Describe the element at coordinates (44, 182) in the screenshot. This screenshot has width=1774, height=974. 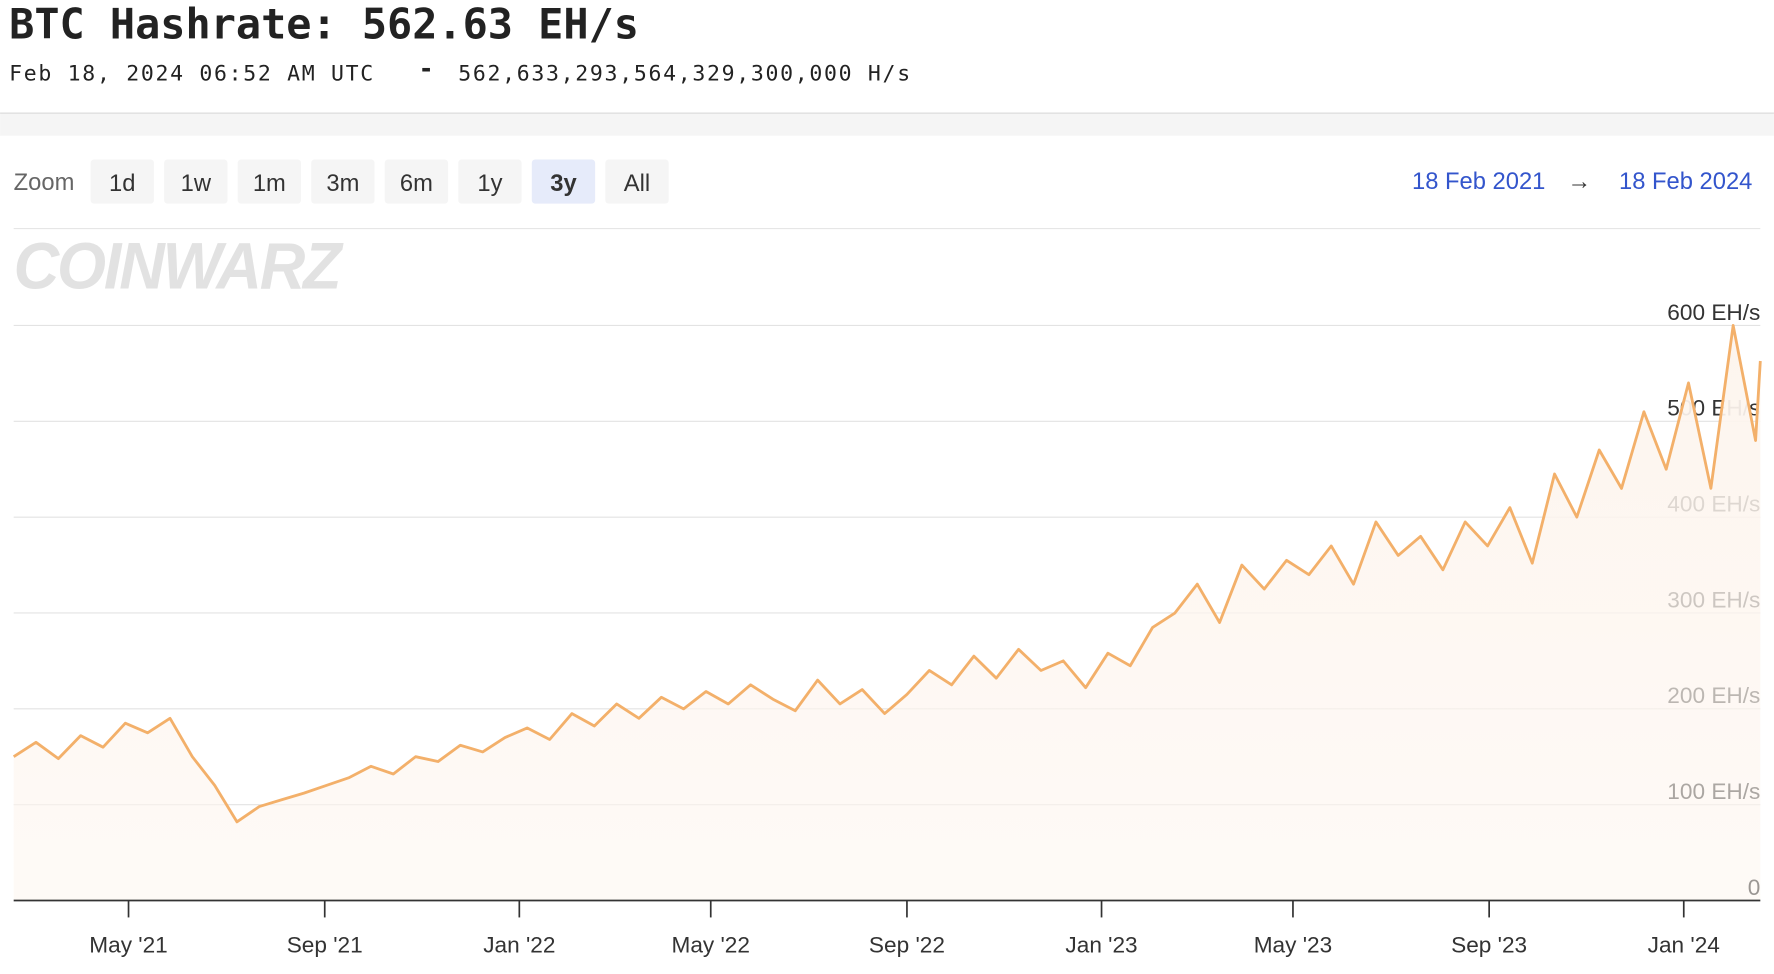
I see `zoom-label: Zoom` at that location.